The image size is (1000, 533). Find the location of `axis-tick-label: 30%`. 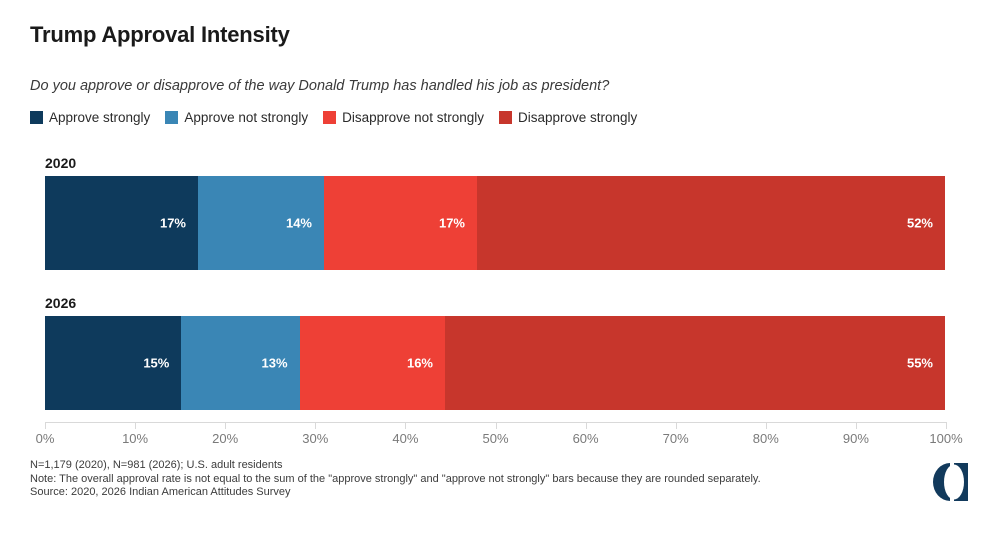

axis-tick-label: 30% is located at coordinates (315, 438).